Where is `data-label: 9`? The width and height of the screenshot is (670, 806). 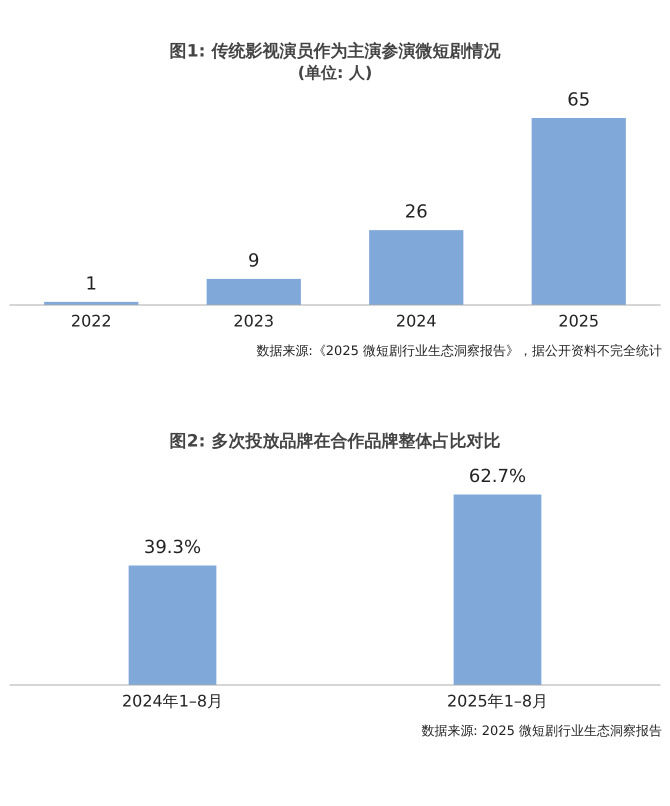 data-label: 9 is located at coordinates (254, 261).